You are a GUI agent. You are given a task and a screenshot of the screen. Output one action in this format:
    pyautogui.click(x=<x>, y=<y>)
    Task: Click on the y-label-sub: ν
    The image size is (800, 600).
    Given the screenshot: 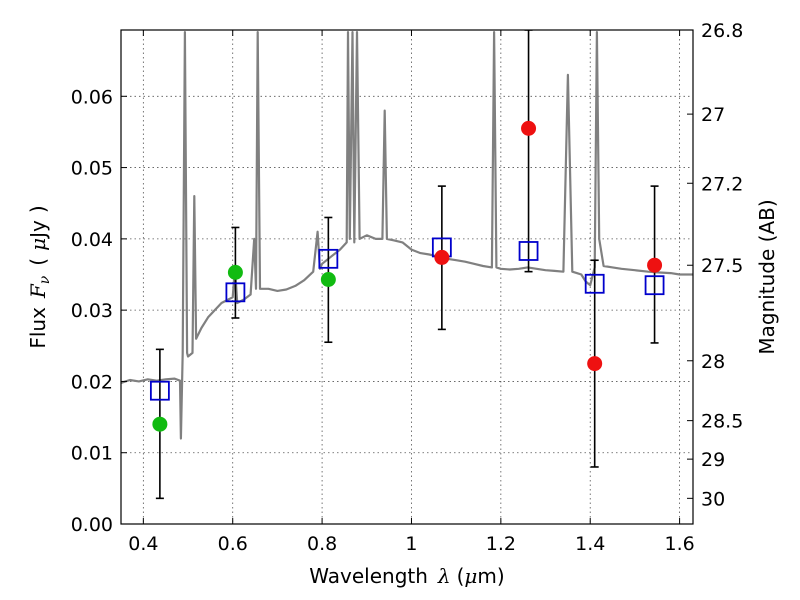 What is the action you would take?
    pyautogui.click(x=45, y=279)
    